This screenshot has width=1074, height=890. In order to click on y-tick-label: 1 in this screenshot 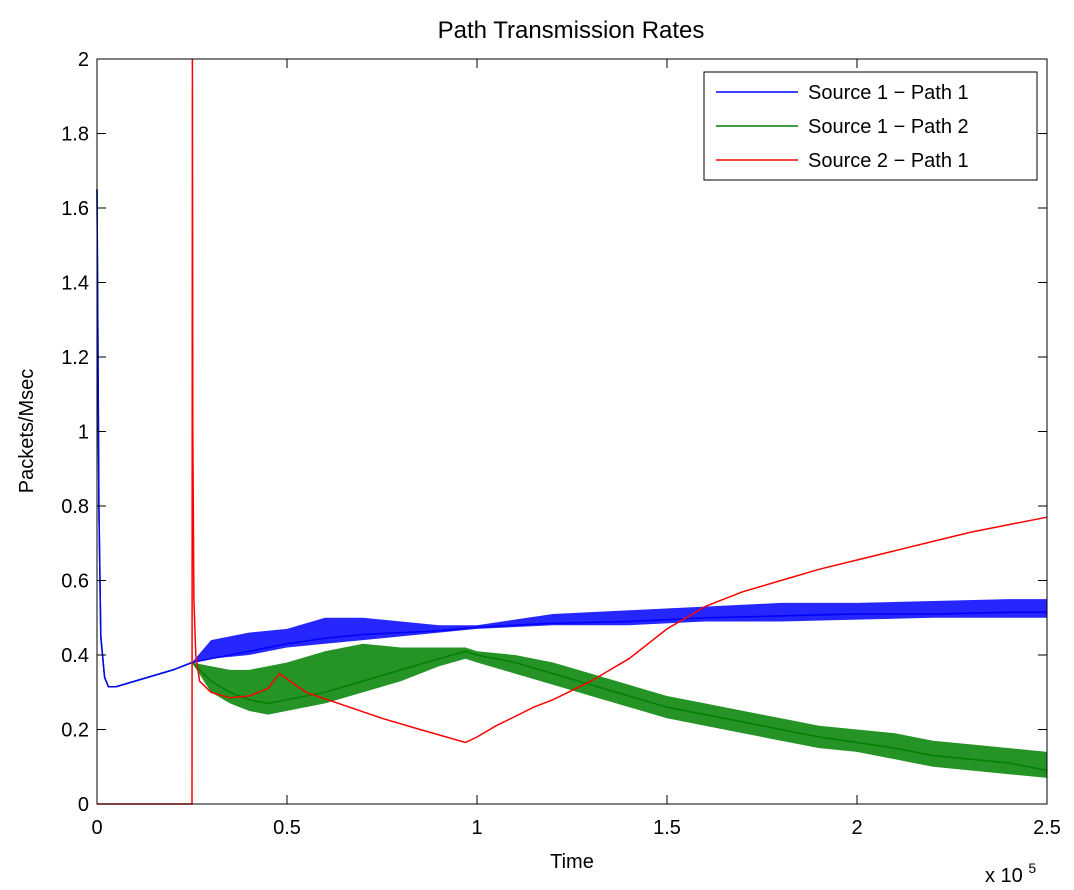, I will do `click(83, 433)`.